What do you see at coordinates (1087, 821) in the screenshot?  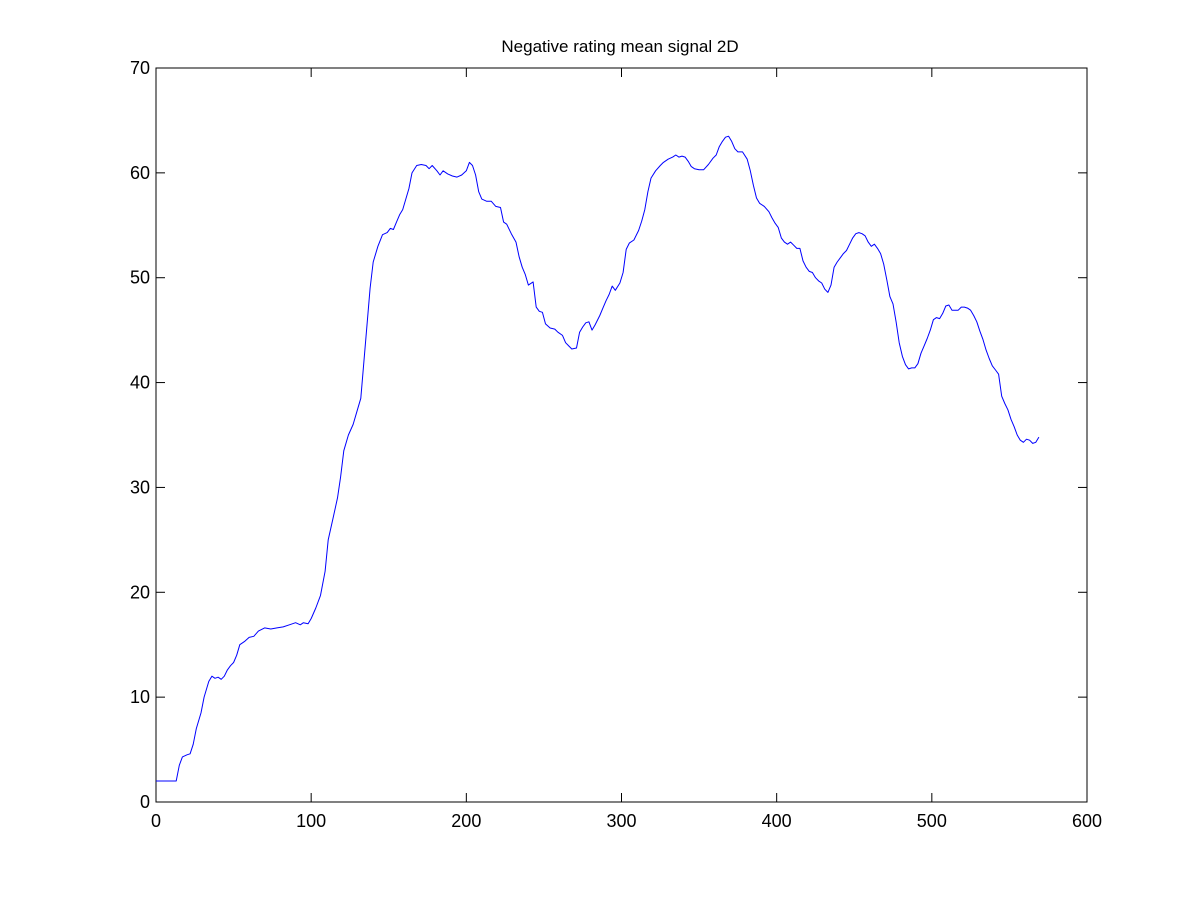 I see `x-tick-label: 600` at bounding box center [1087, 821].